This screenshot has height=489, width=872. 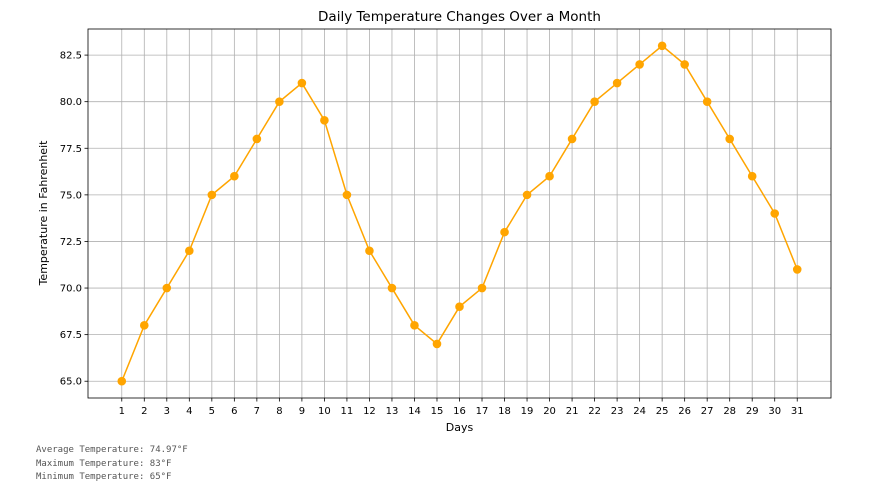 What do you see at coordinates (729, 411) in the screenshot?
I see `x-tick-label: 28` at bounding box center [729, 411].